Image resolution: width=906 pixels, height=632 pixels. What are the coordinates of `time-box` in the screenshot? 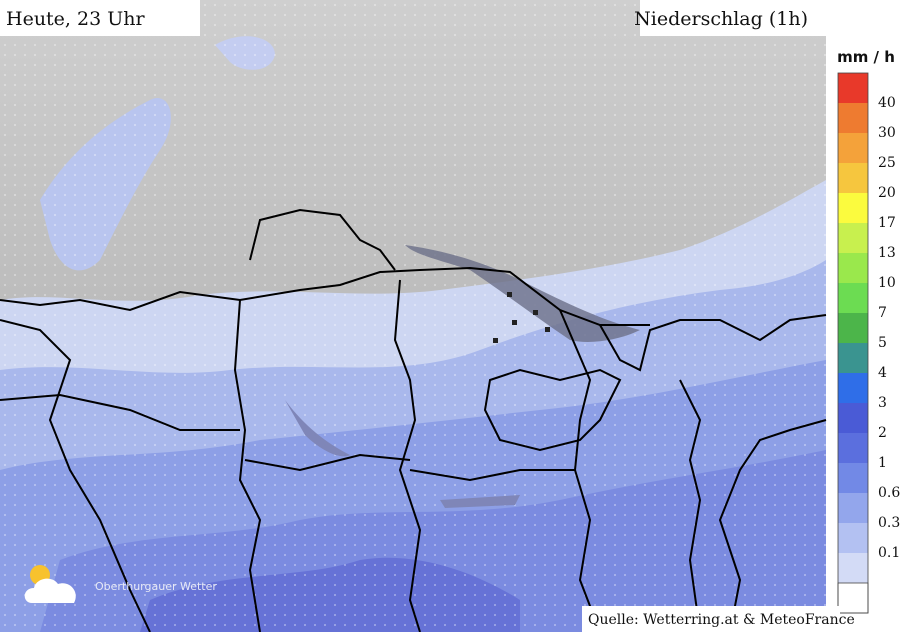 It's located at (100, 18).